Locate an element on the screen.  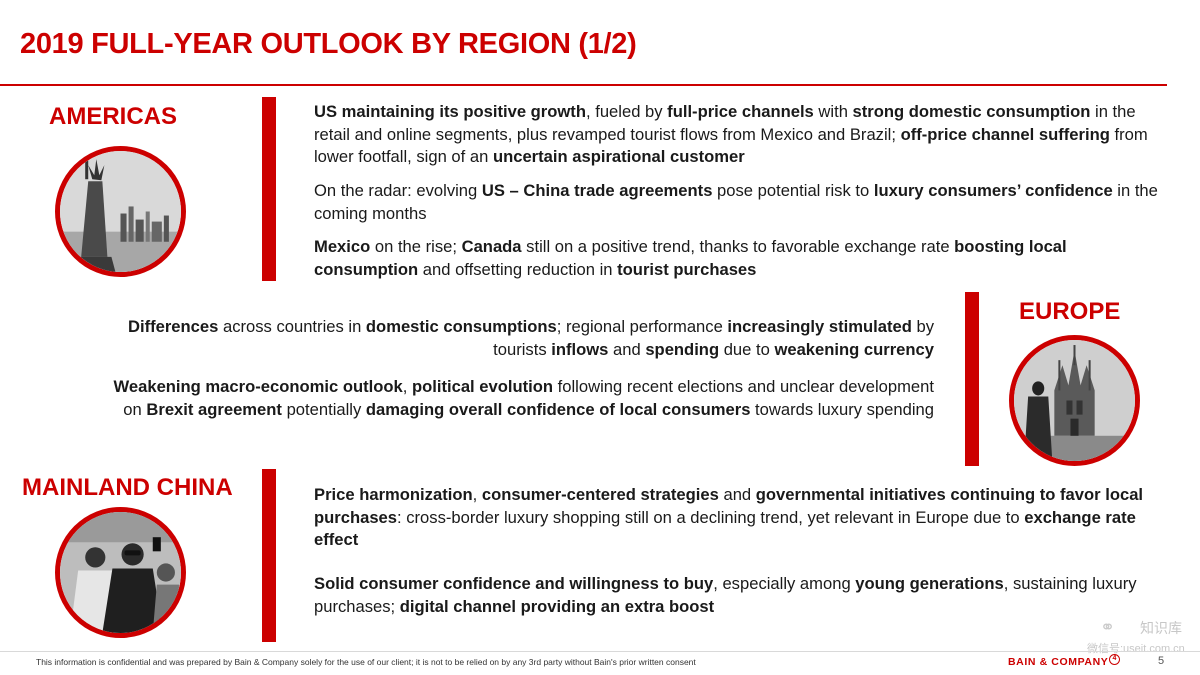
watermark-title: 知识库 is located at coordinates (1161, 628).